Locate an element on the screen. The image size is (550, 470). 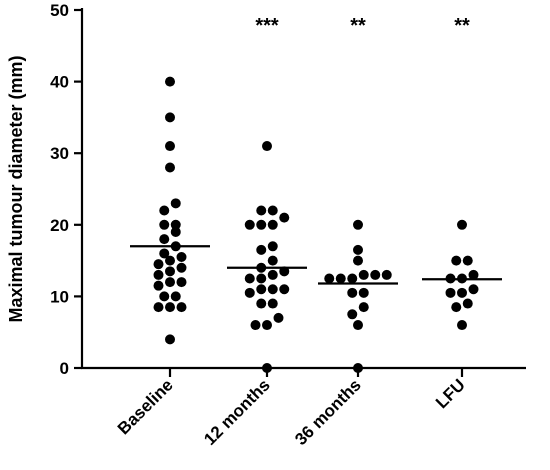
significance-marker: *** is located at coordinates (267, 26).